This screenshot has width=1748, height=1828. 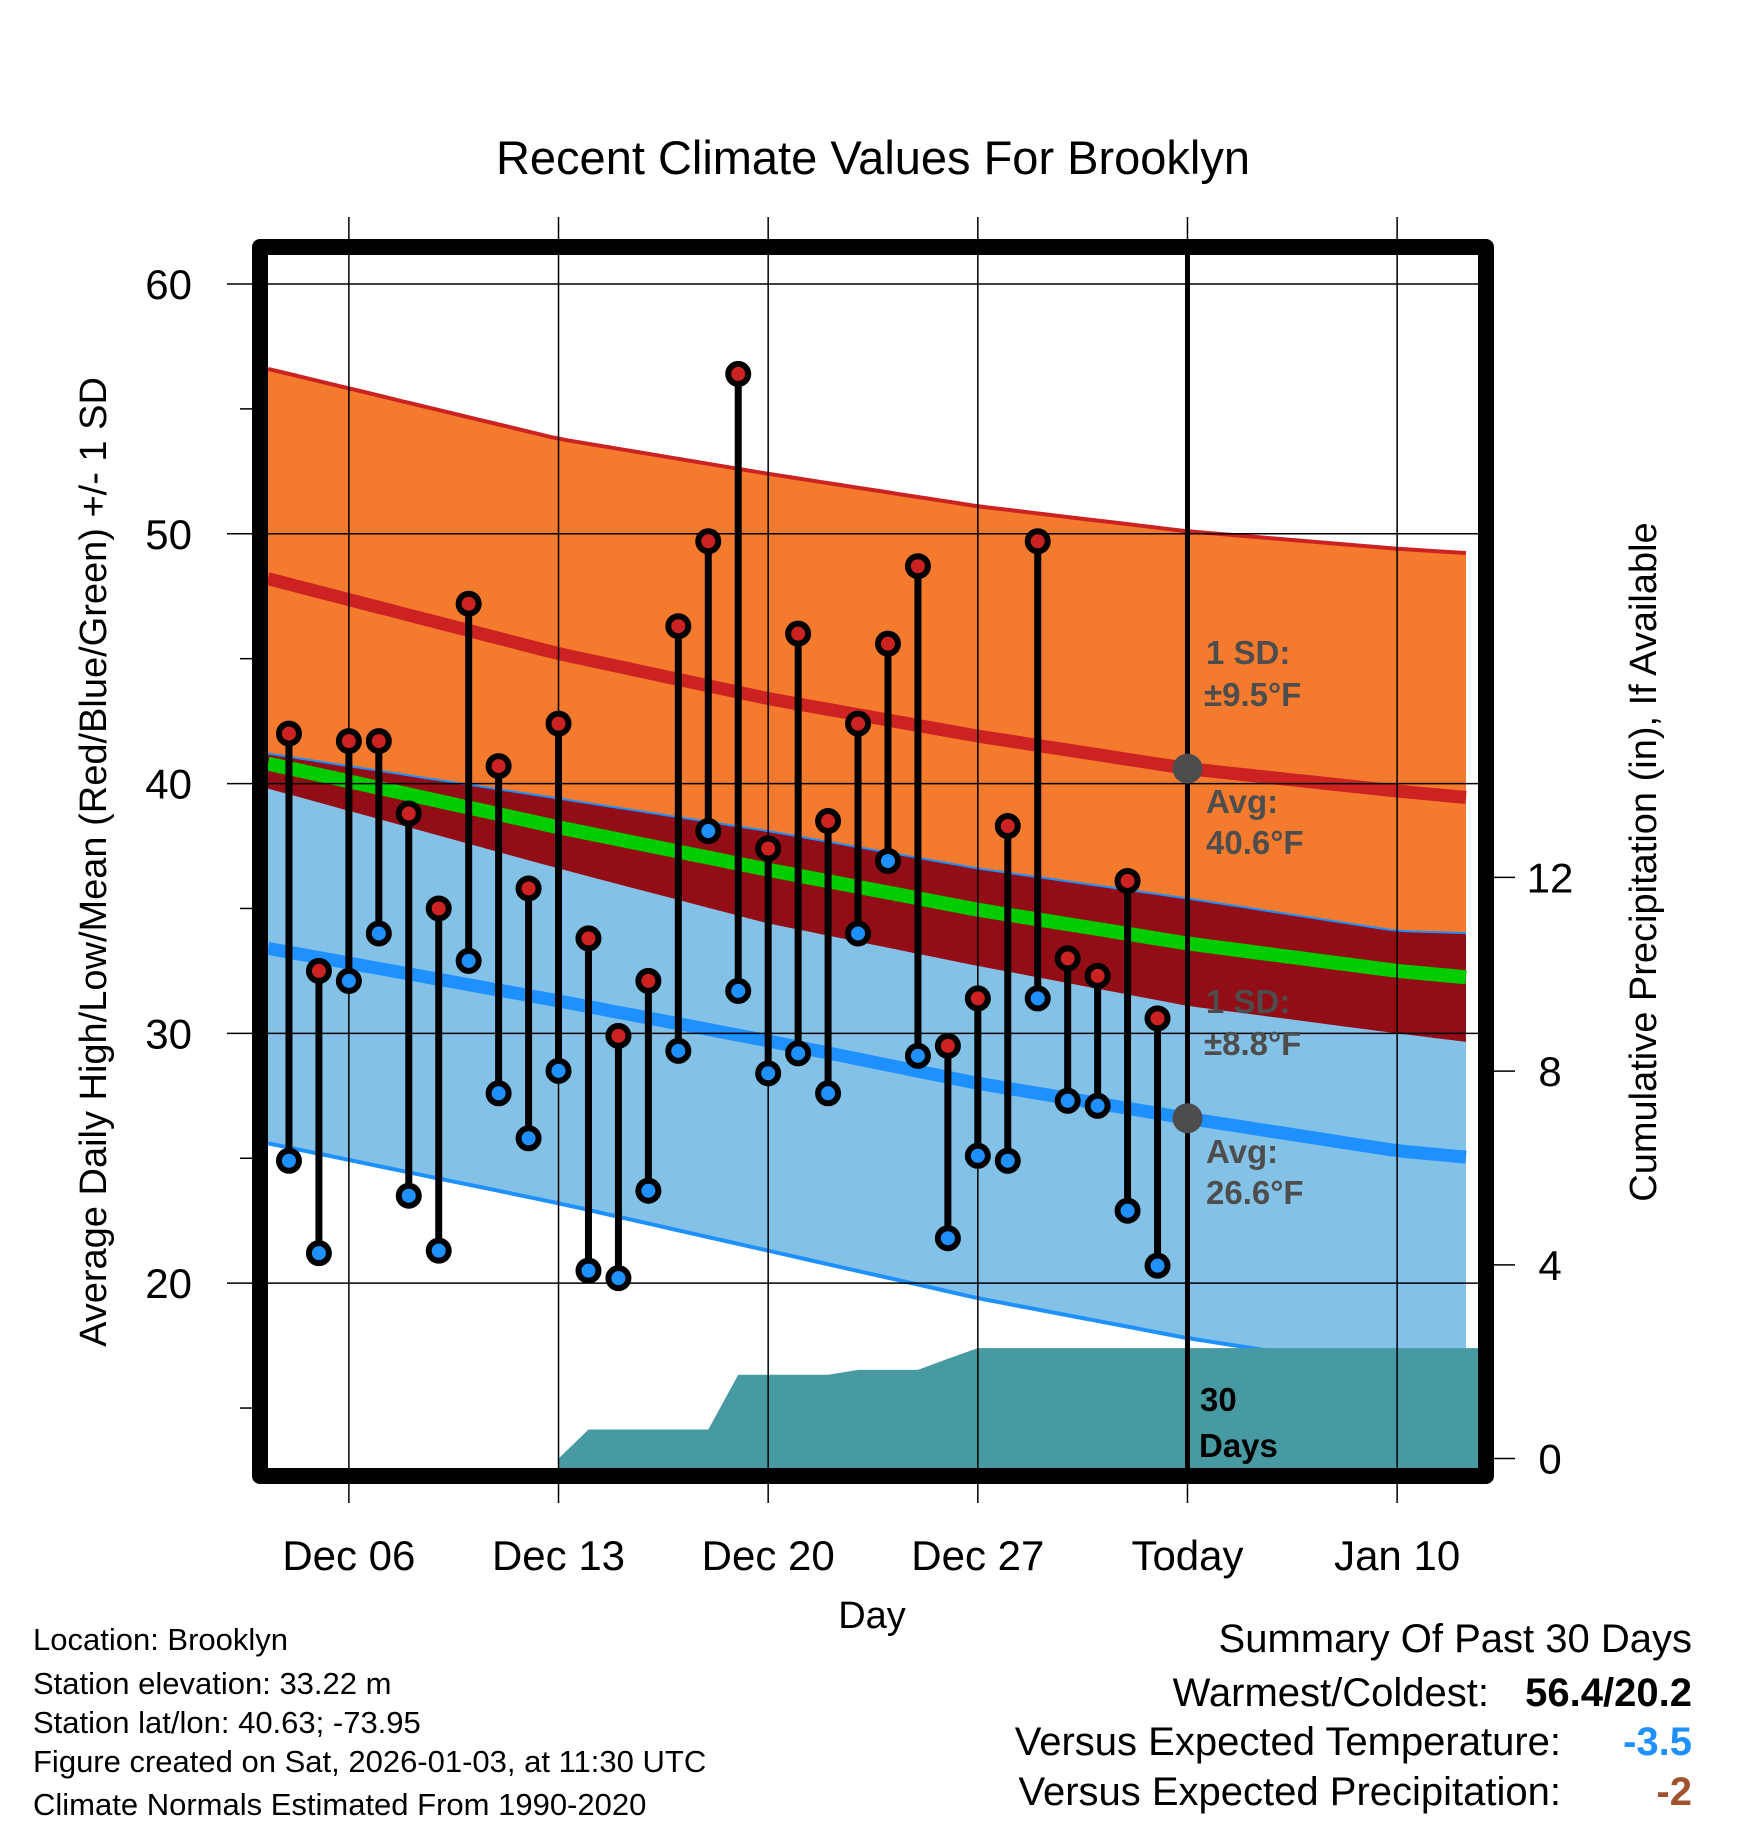 What do you see at coordinates (1397, 1555) in the screenshot?
I see `x-tick-label: Jan 10` at bounding box center [1397, 1555].